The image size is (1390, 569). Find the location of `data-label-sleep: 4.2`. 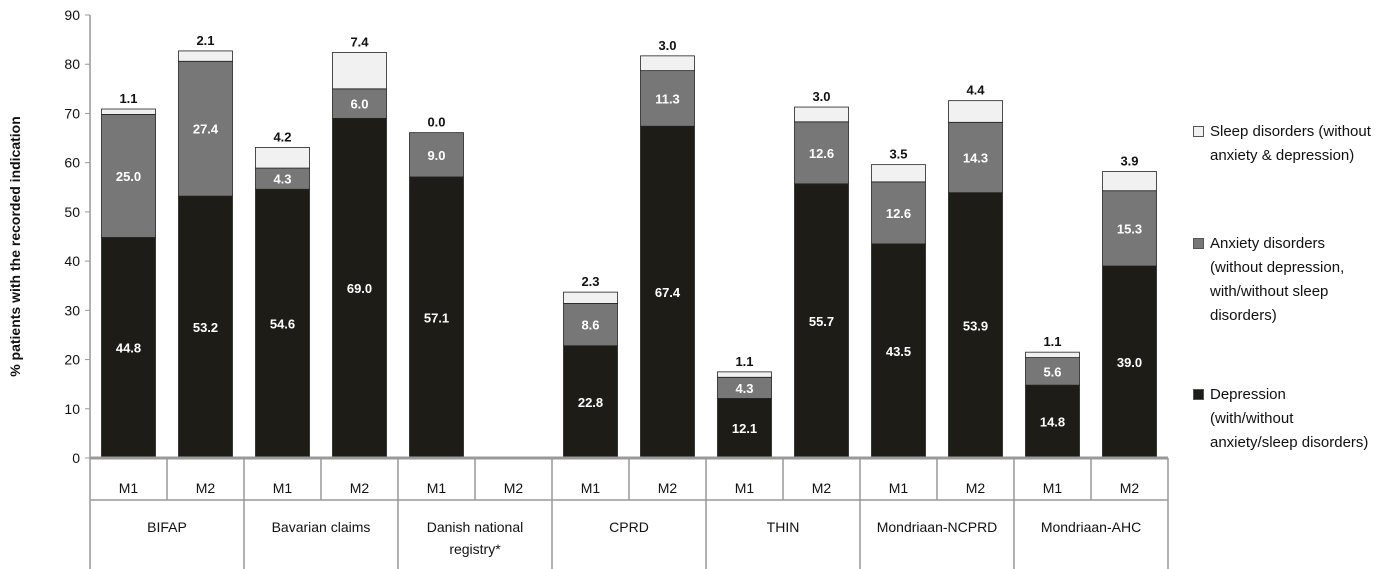

data-label-sleep: 4.2 is located at coordinates (282, 136).